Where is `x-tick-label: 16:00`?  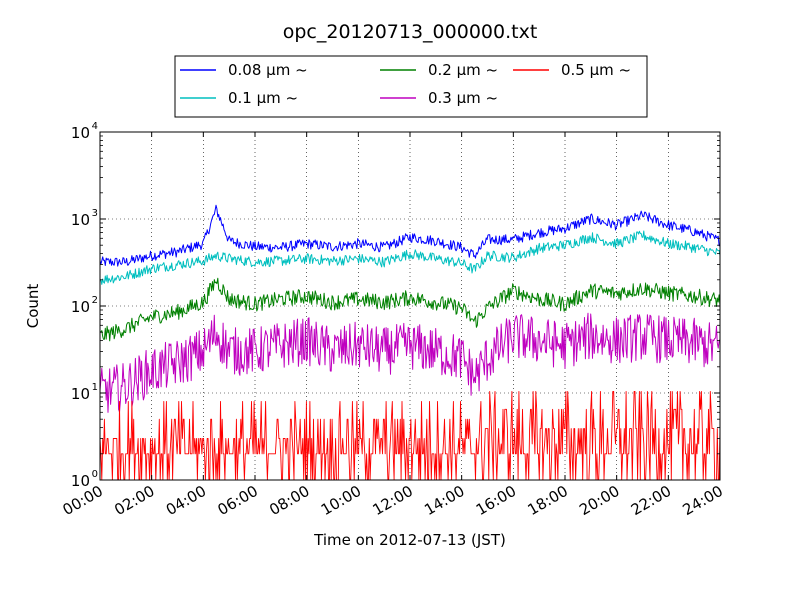
x-tick-label: 16:00 is located at coordinates (496, 500).